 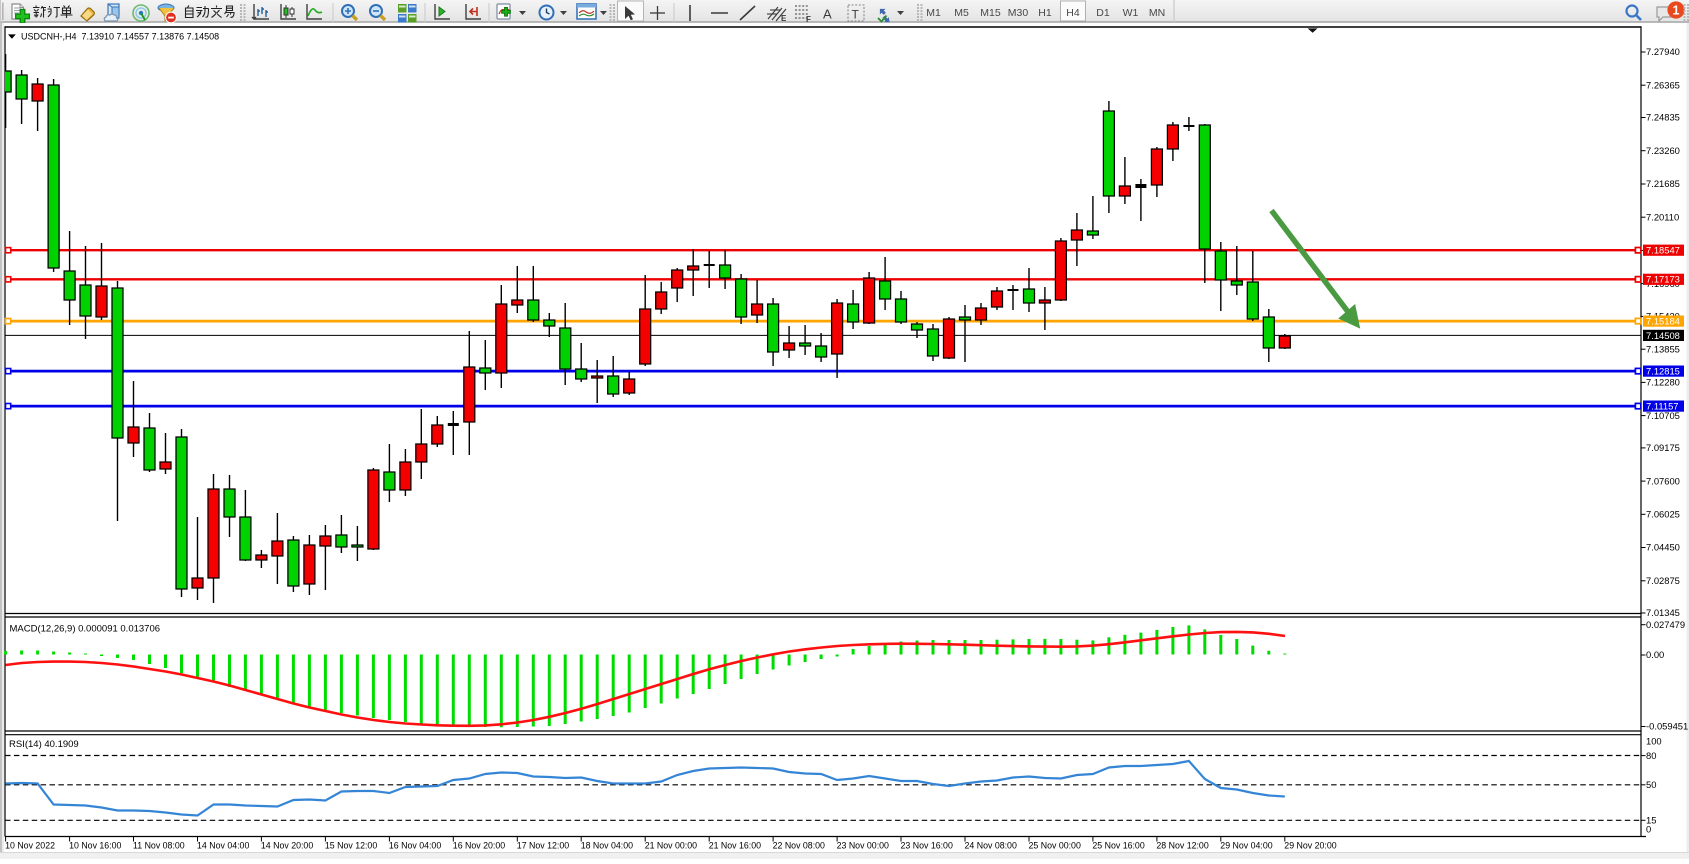 What do you see at coordinates (1663, 51) in the screenshot?
I see `svg-text: 7.27940` at bounding box center [1663, 51].